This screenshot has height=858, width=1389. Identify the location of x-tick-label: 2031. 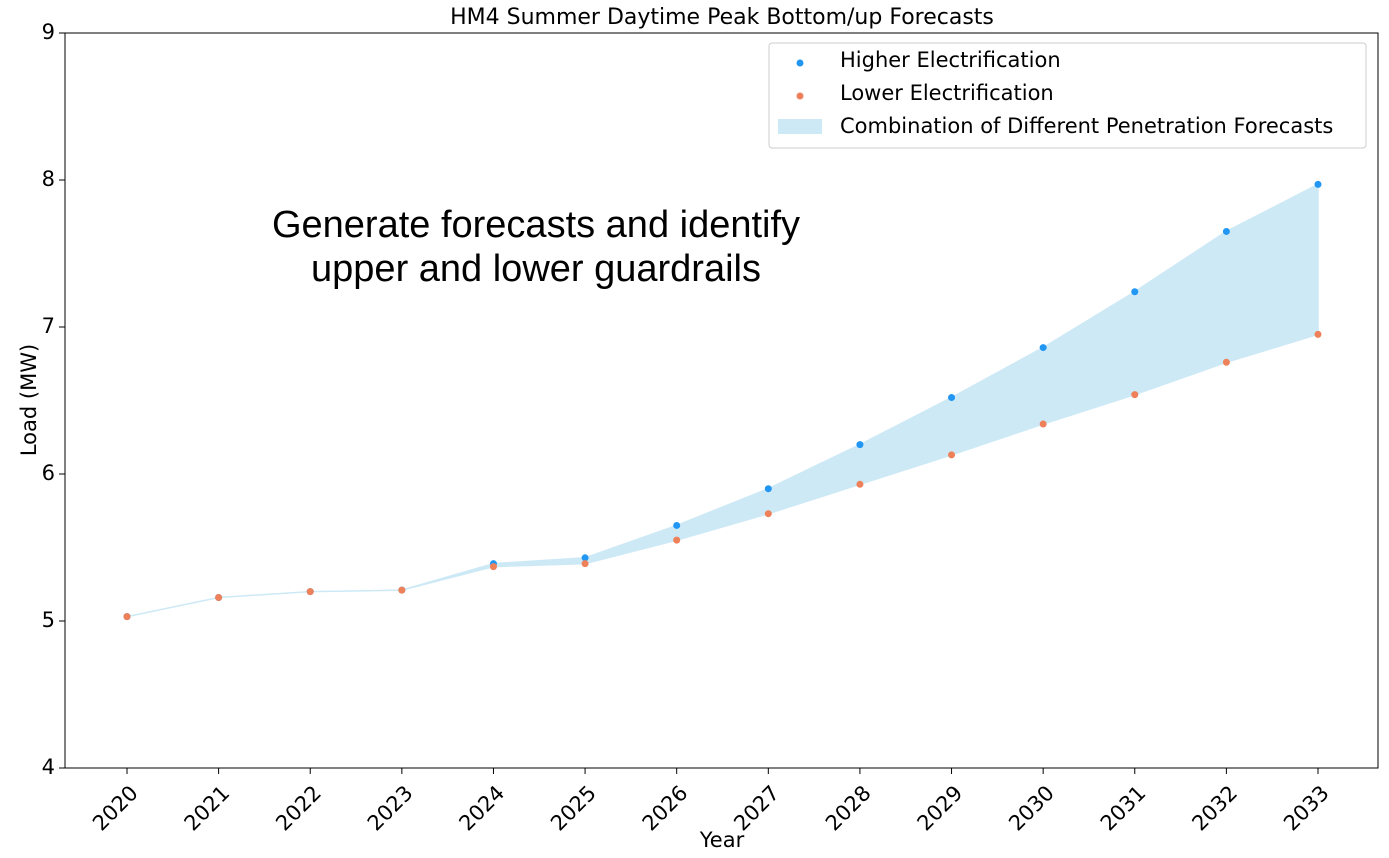
(1123, 808).